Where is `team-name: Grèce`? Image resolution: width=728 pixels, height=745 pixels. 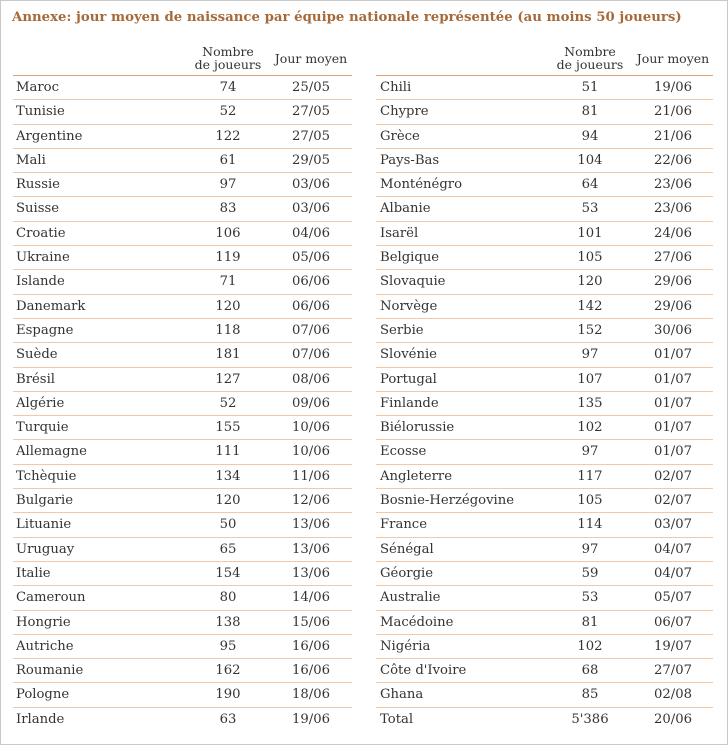 team-name: Grèce is located at coordinates (400, 136).